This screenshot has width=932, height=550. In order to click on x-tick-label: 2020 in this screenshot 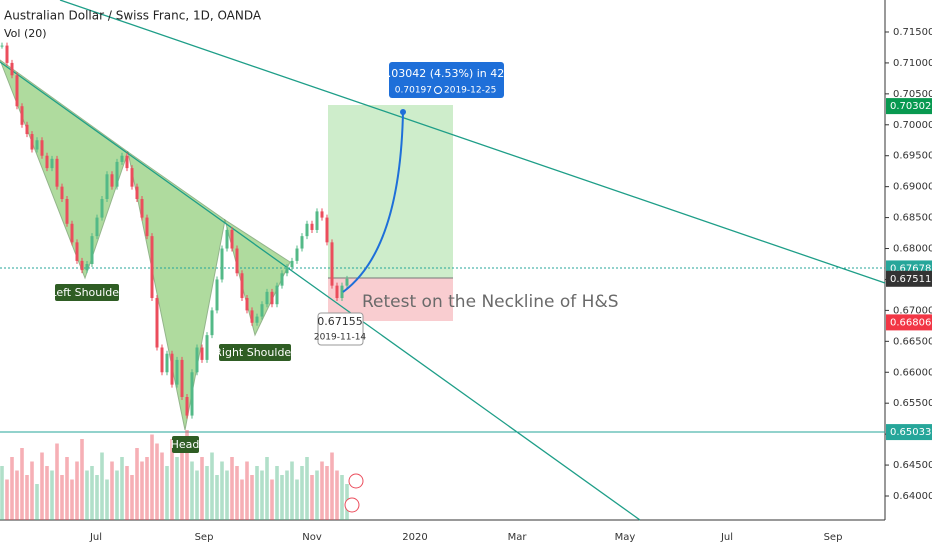, I will do `click(414, 537)`.